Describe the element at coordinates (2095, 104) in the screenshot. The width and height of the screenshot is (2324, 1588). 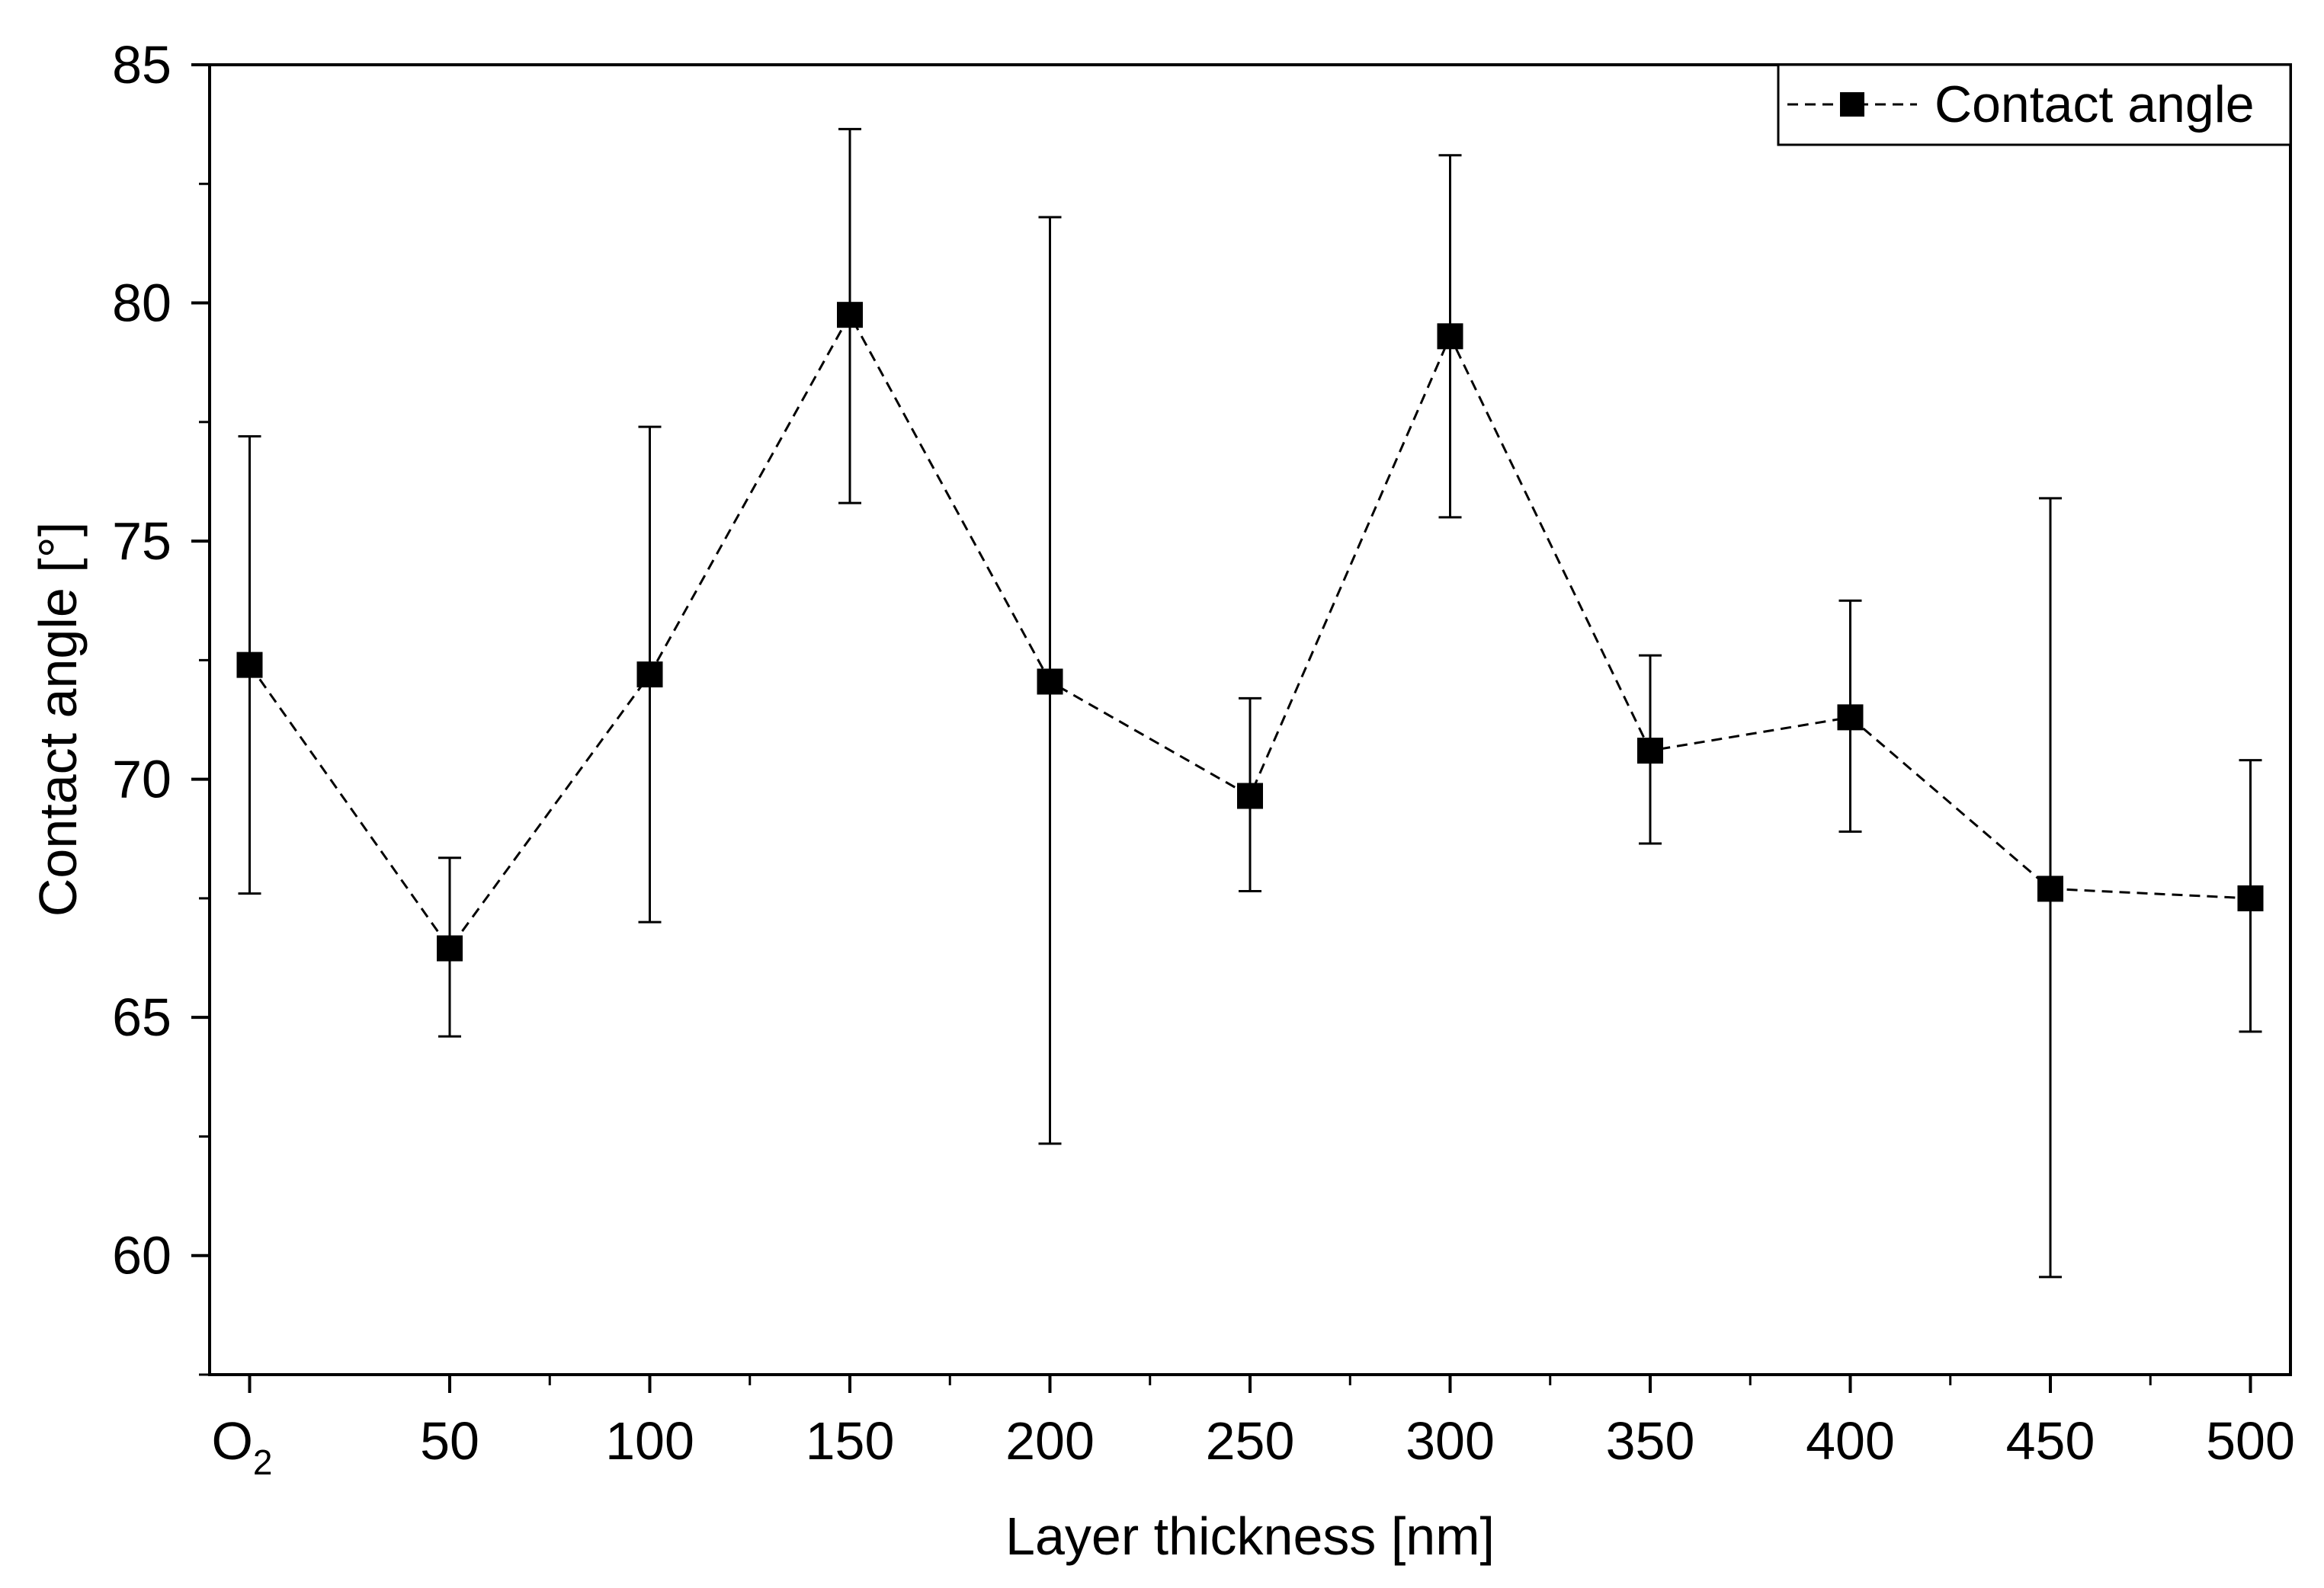
I see `legend-label: Contact angle` at that location.